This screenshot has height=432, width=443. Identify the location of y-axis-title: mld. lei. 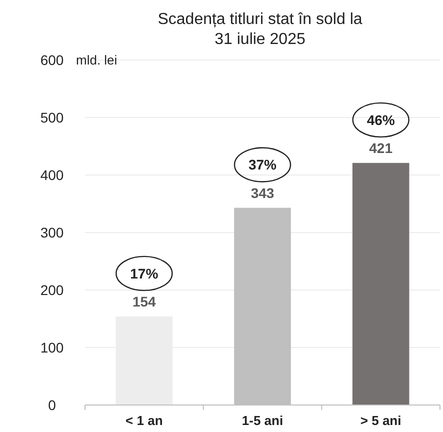
(97, 60).